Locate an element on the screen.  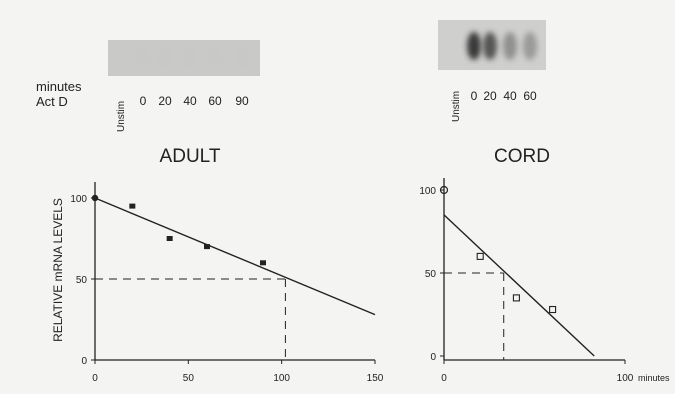
cord-blot-lane-label: 40 is located at coordinates (510, 96).